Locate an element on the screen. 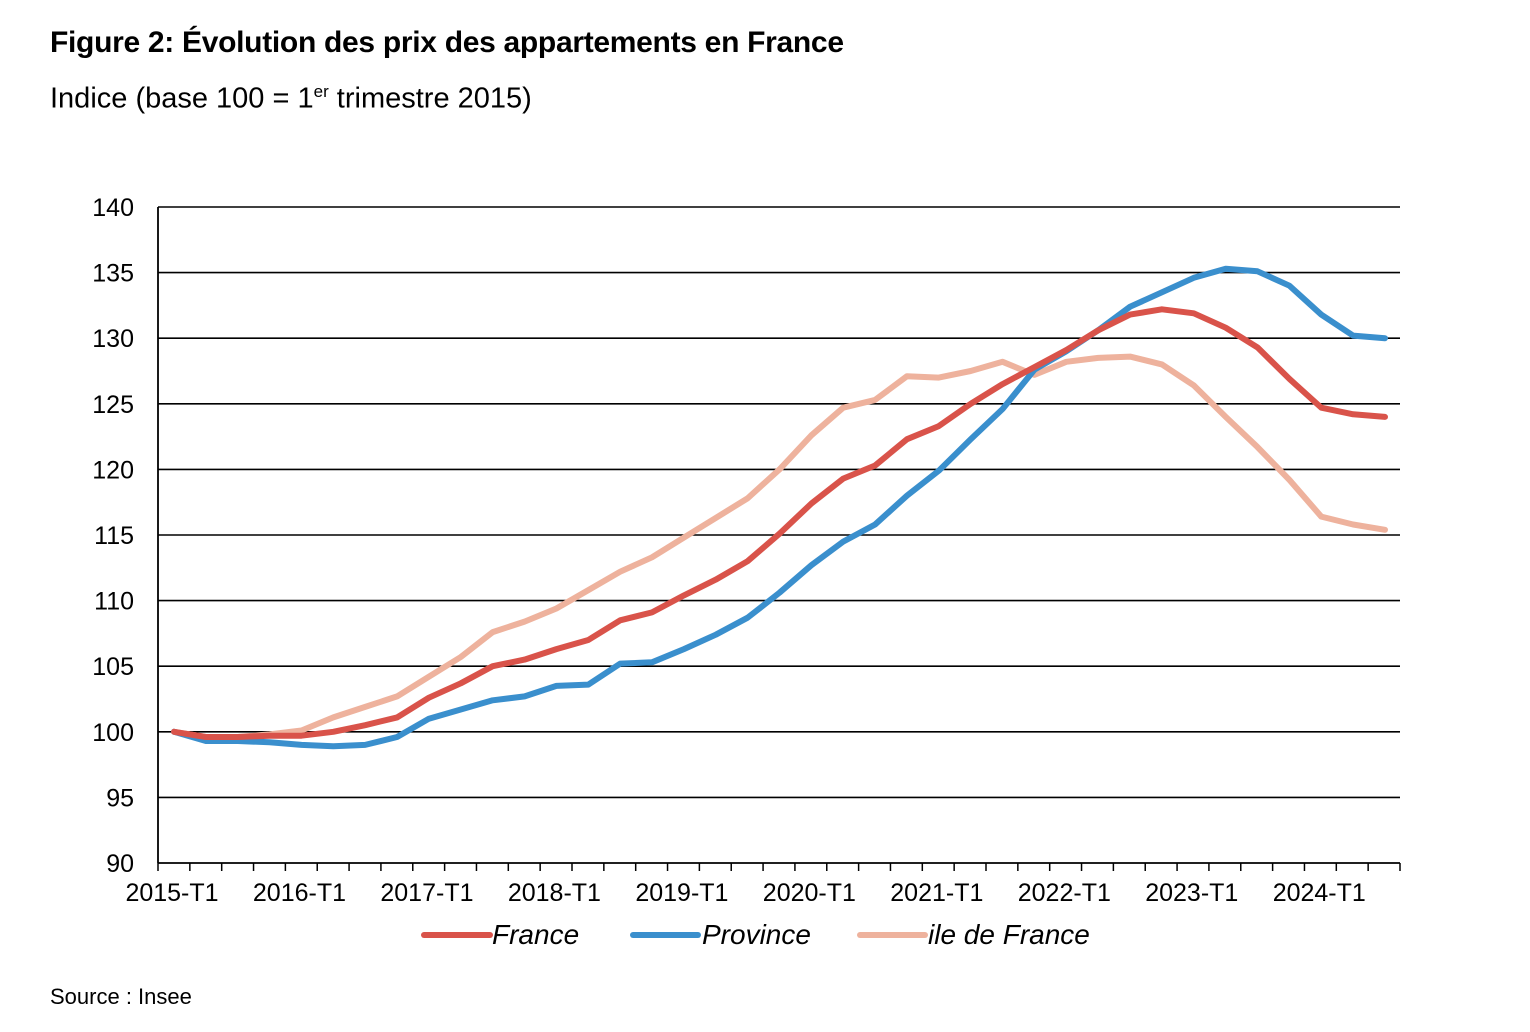 This screenshot has width=1530, height=1032. y-tick-label: 130 is located at coordinates (113, 339).